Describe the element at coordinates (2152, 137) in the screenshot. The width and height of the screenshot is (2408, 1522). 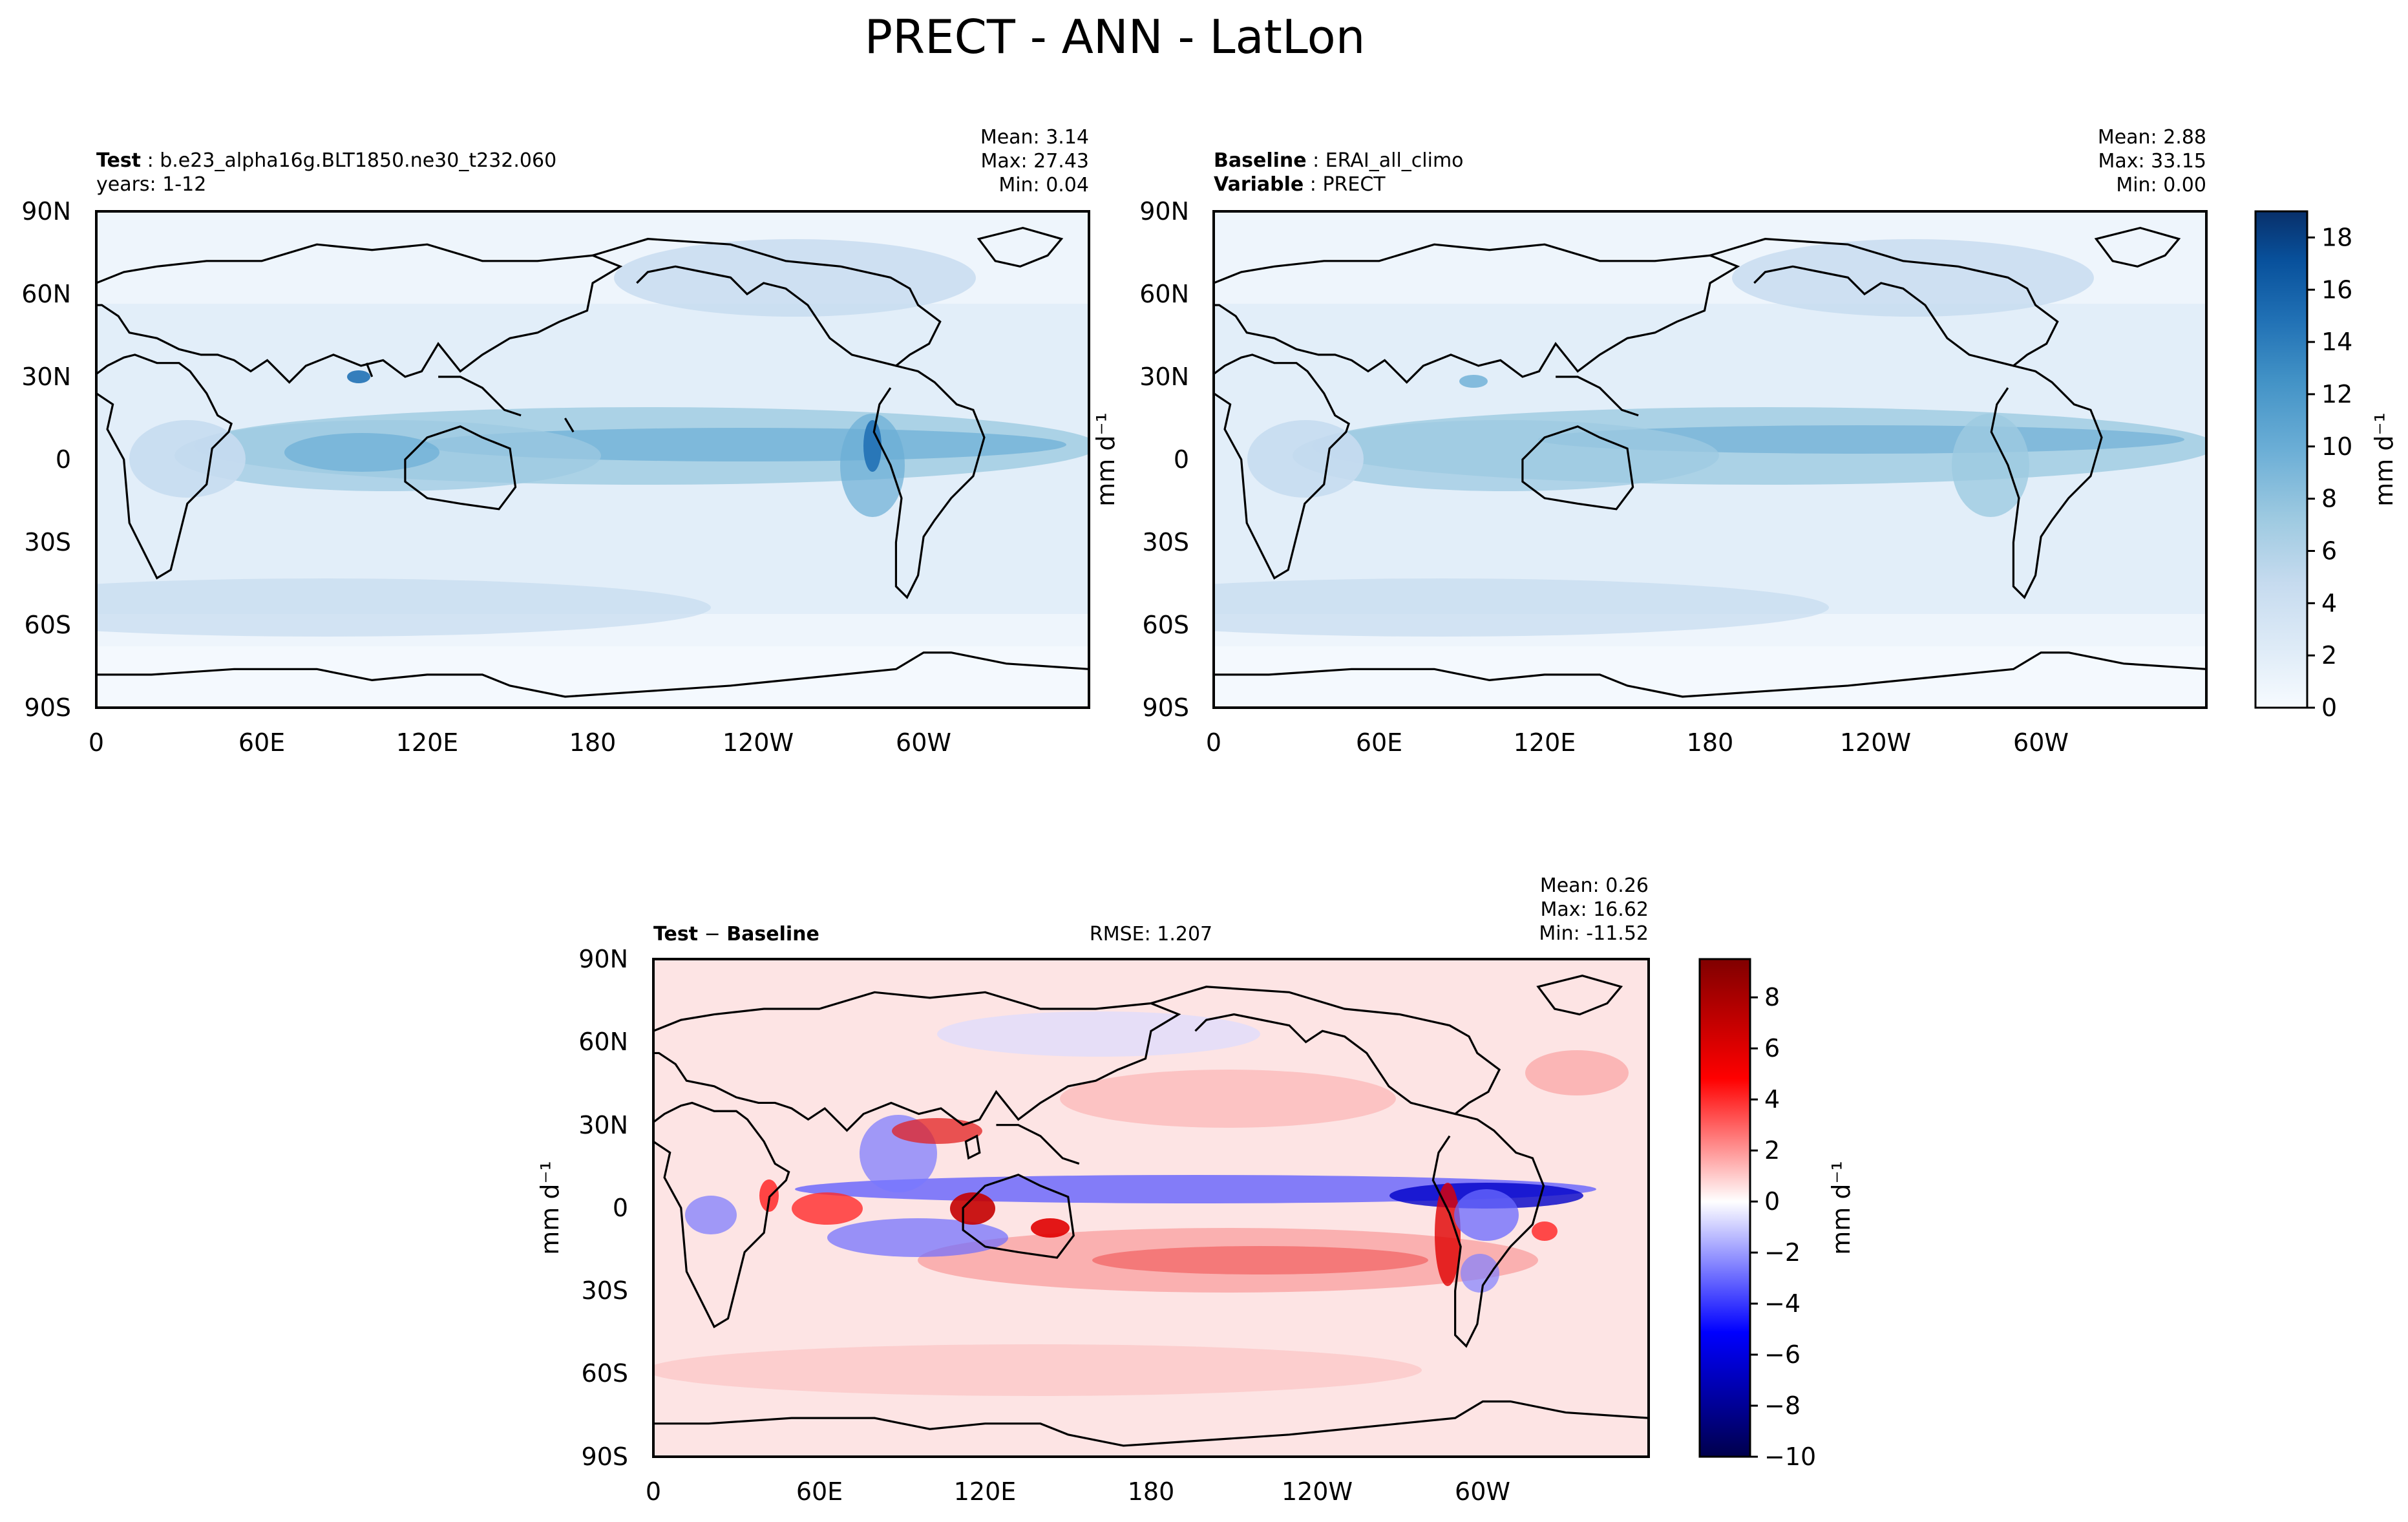
I see `baseline-mean: Mean: 2.88` at that location.